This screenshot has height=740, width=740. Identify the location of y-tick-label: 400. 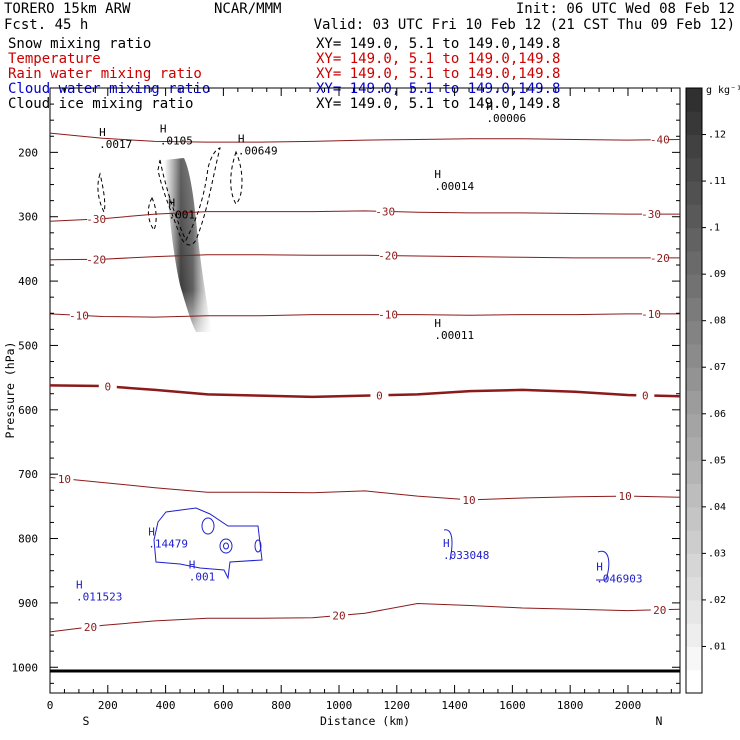
(28, 281).